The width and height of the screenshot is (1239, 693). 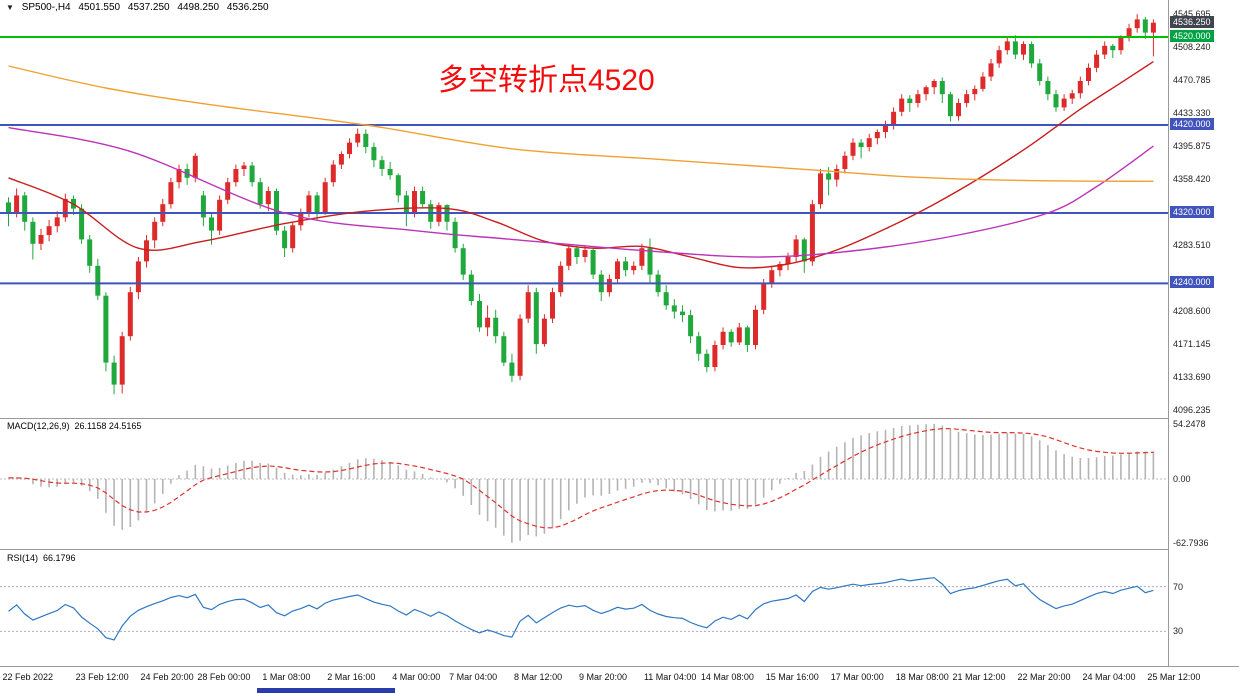 What do you see at coordinates (28, 677) in the screenshot?
I see `time-axis-label: 22 Feb 2022` at bounding box center [28, 677].